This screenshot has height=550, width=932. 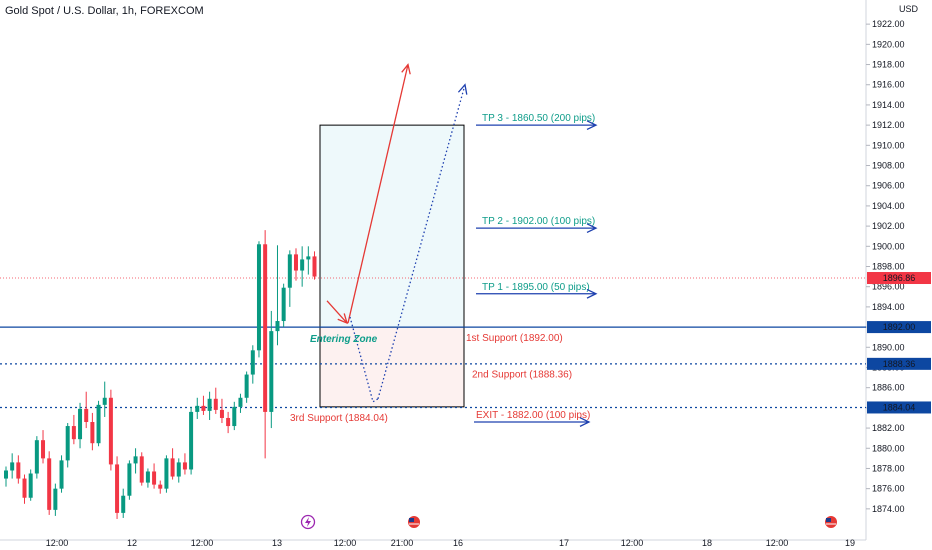 What do you see at coordinates (458, 543) in the screenshot?
I see `x-tick-label: 16` at bounding box center [458, 543].